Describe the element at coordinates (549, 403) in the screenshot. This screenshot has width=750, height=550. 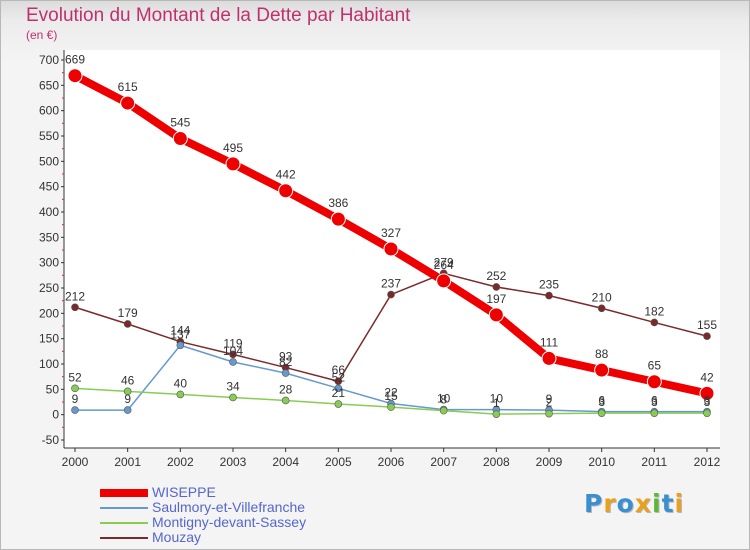
I see `data-label: 2` at that location.